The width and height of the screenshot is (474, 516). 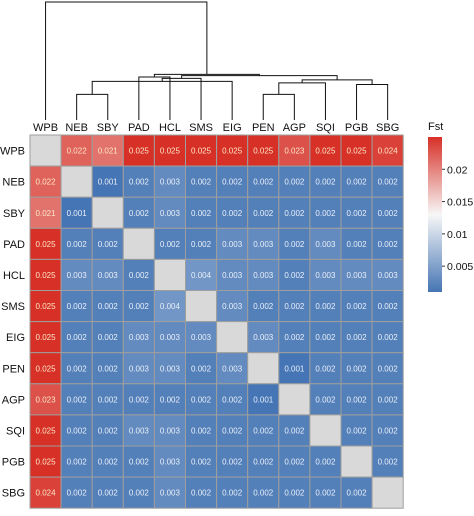 I want to click on row-label: EIG, so click(x=15, y=338).